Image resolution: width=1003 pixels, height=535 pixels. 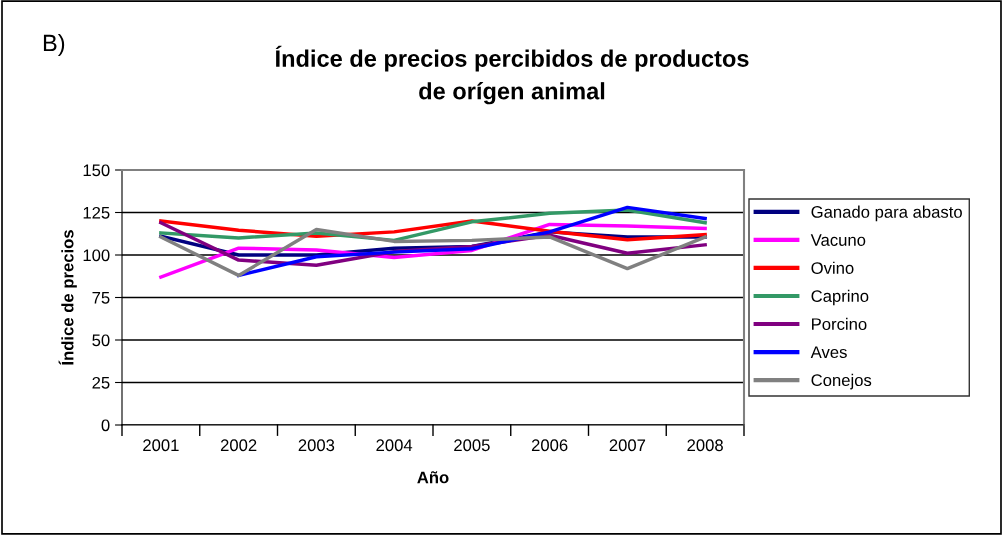 What do you see at coordinates (828, 352) in the screenshot?
I see `legend-label: Aves` at bounding box center [828, 352].